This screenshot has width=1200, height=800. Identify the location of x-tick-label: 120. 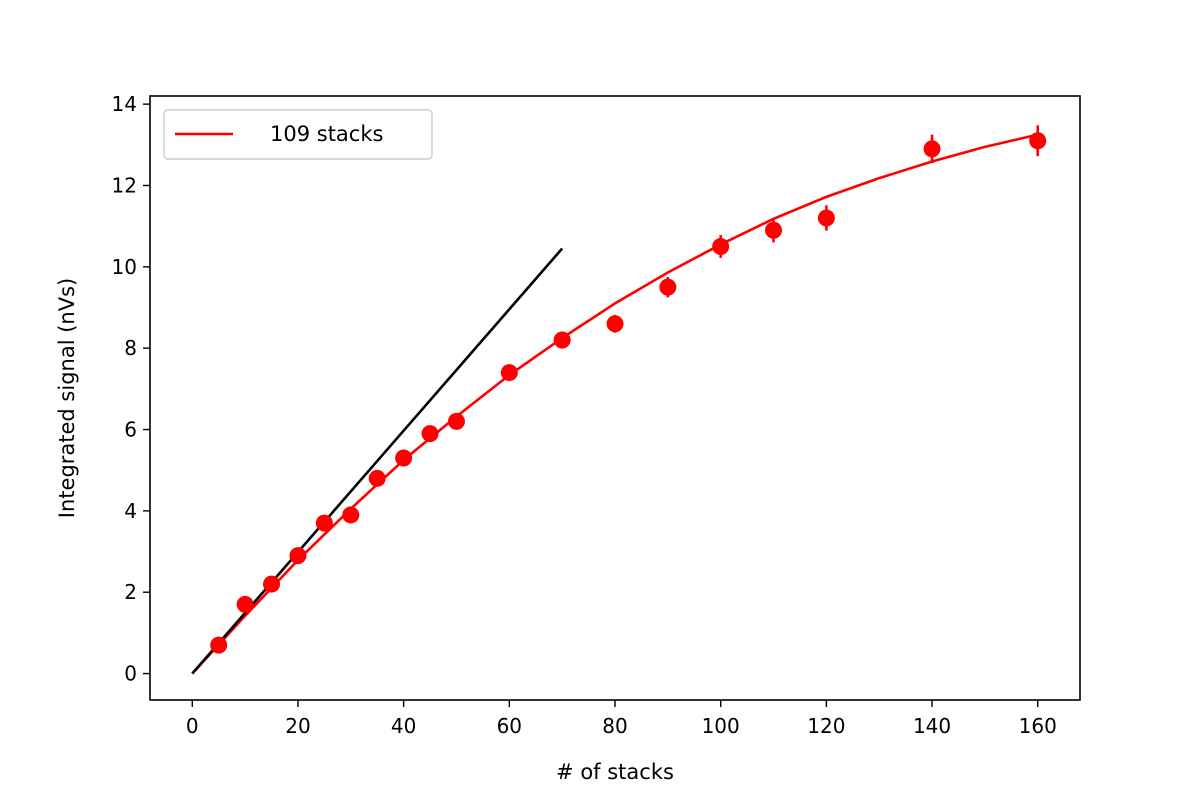
(826, 726).